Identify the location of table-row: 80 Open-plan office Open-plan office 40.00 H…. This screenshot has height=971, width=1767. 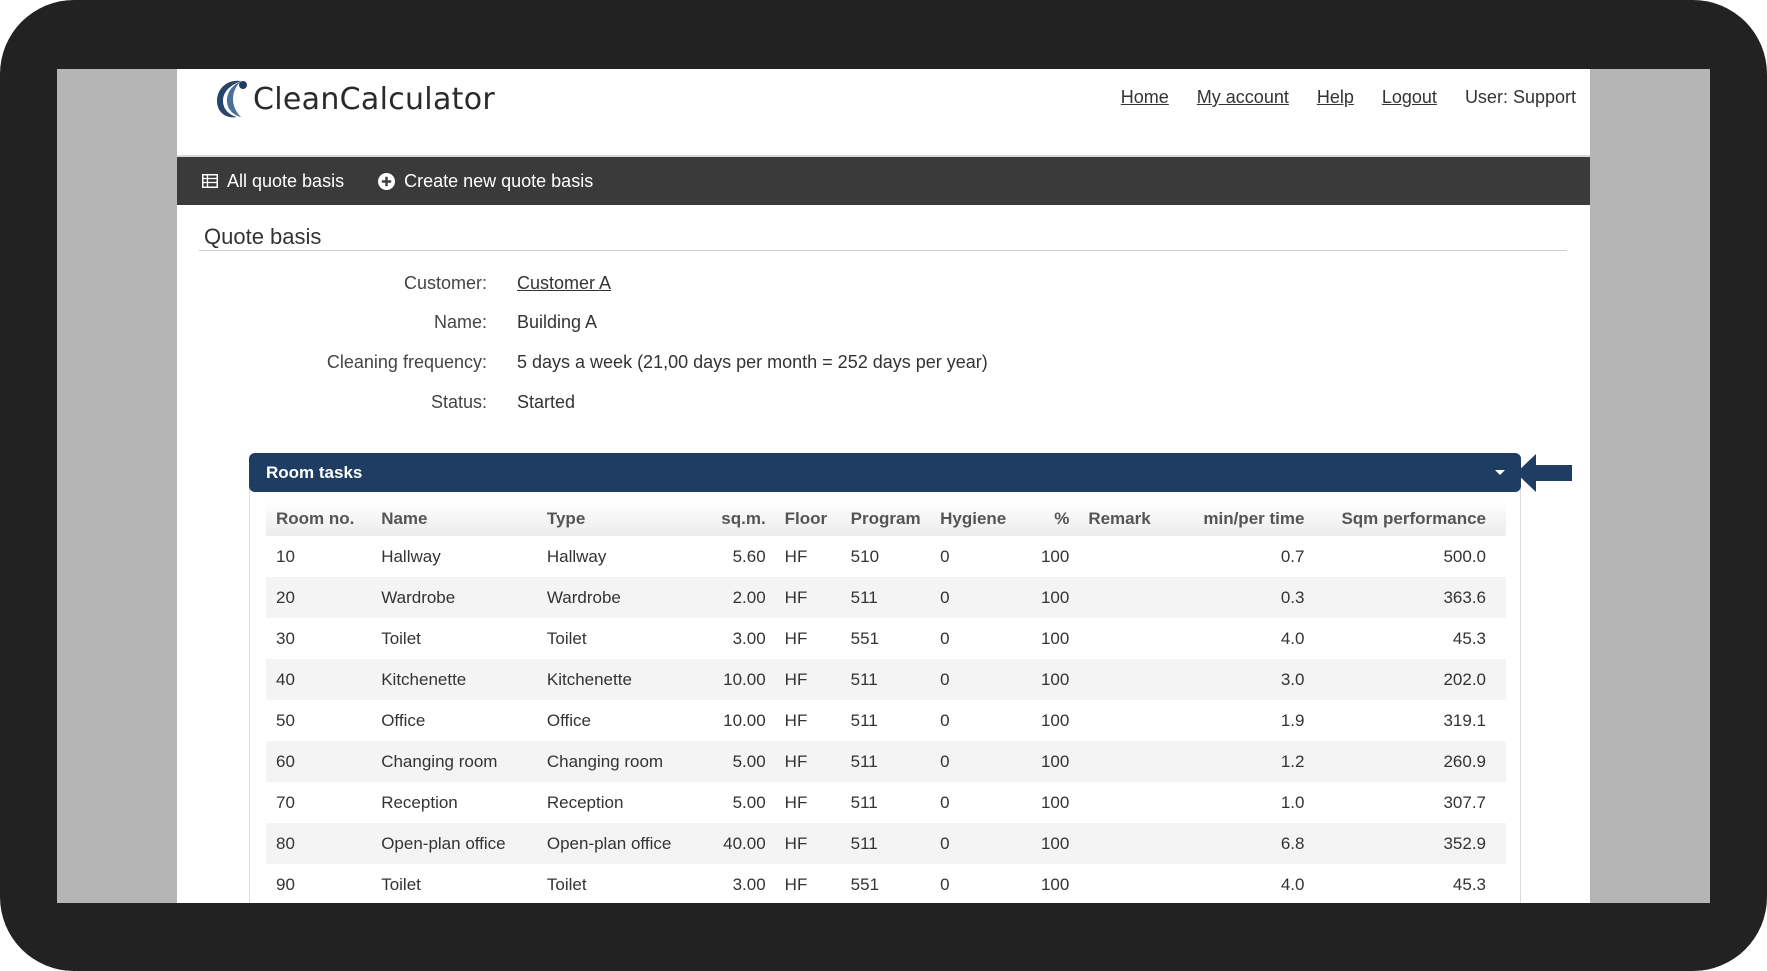
(886, 843).